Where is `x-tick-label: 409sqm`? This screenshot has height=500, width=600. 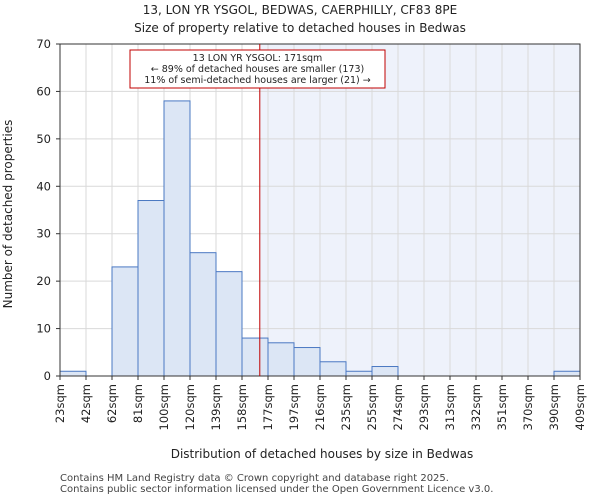 x-tick-label: 409sqm is located at coordinates (580, 407).